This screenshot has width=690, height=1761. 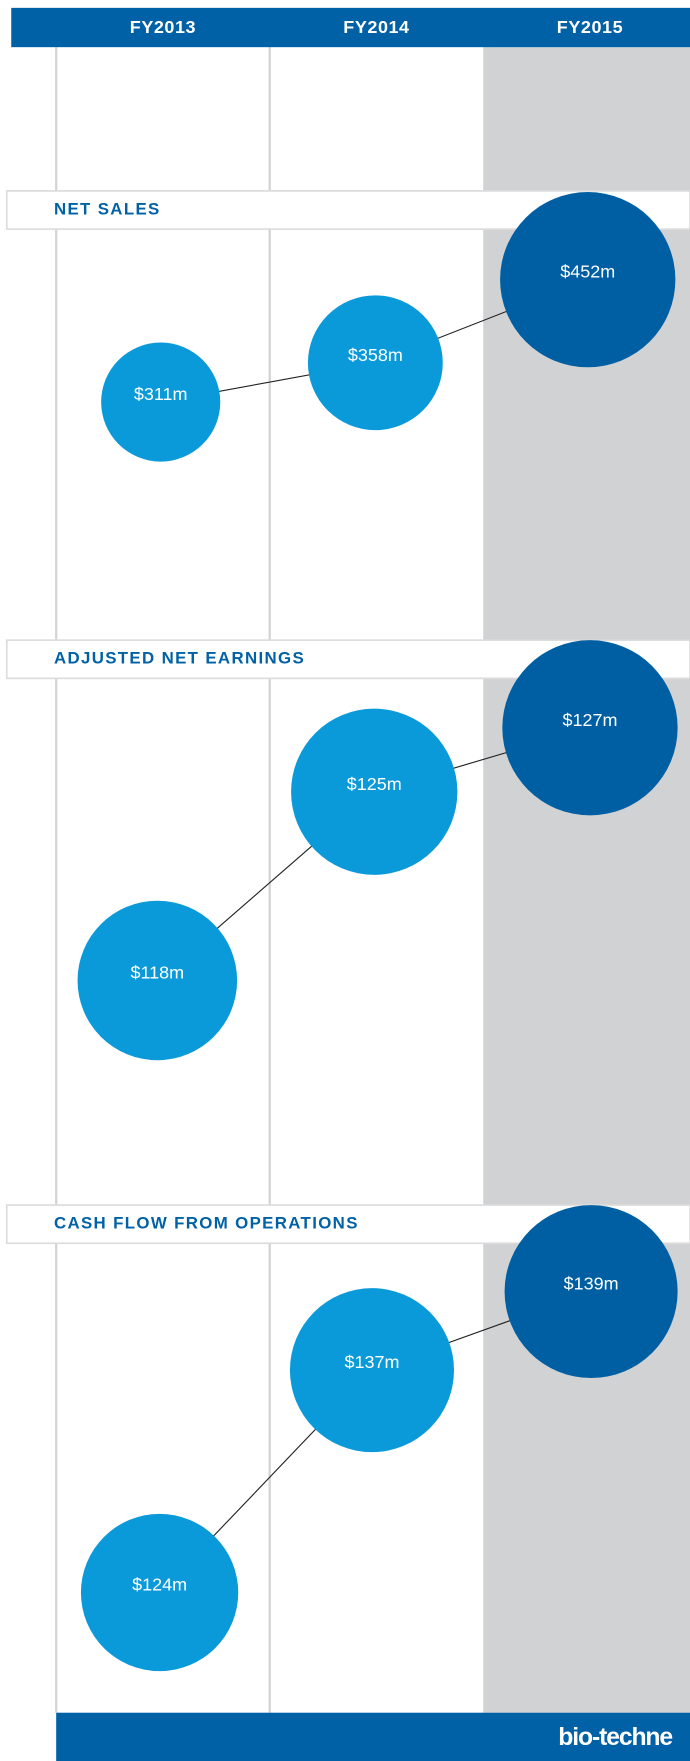 I want to click on value-label: $125m, so click(x=374, y=784).